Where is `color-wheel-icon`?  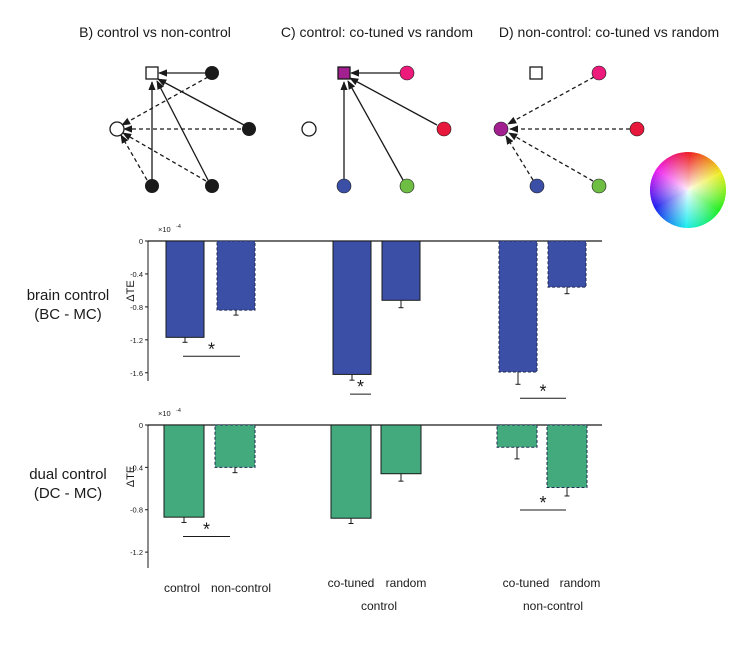 color-wheel-icon is located at coordinates (688, 190).